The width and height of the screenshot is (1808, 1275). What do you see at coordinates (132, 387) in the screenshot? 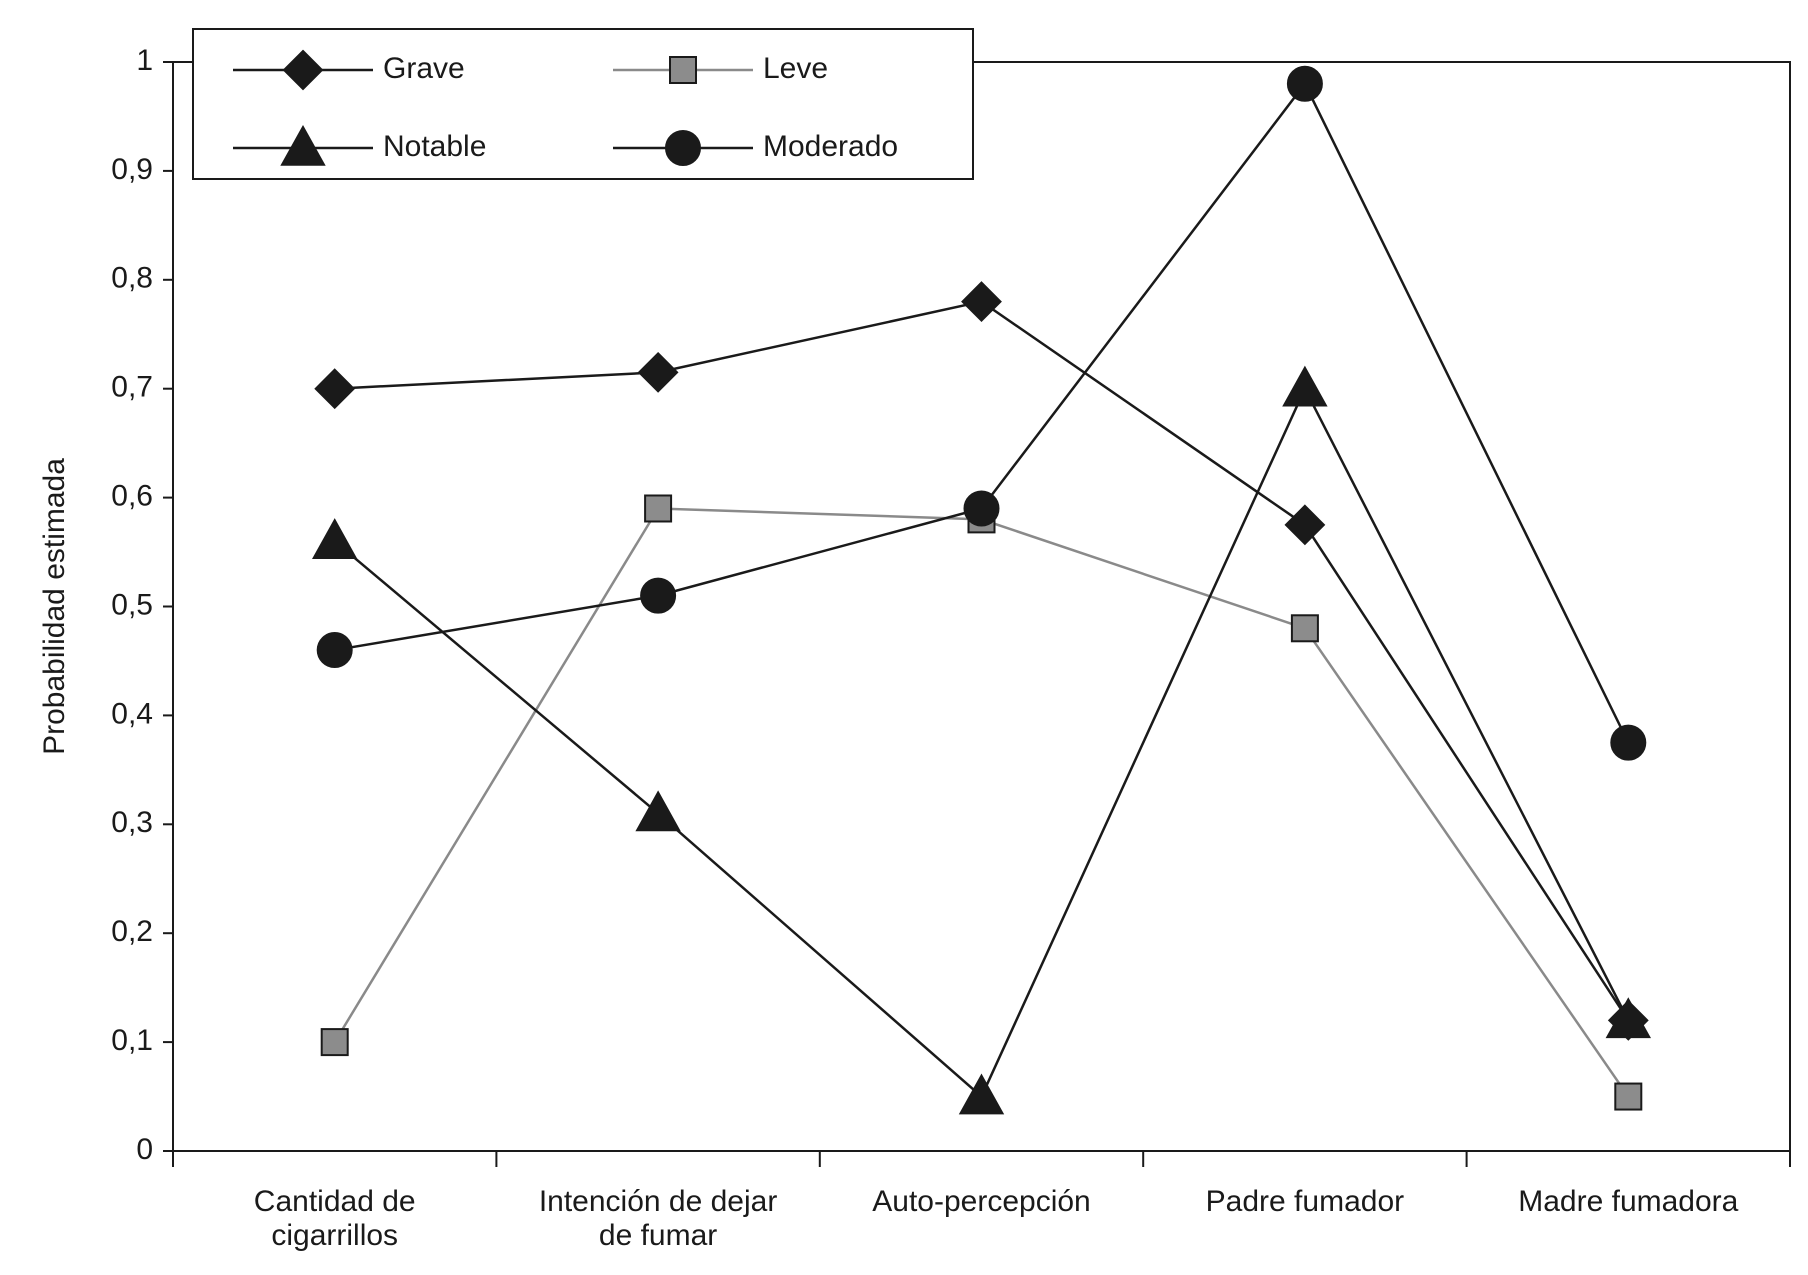
I see `y-tick-label: 0,7` at bounding box center [132, 387].